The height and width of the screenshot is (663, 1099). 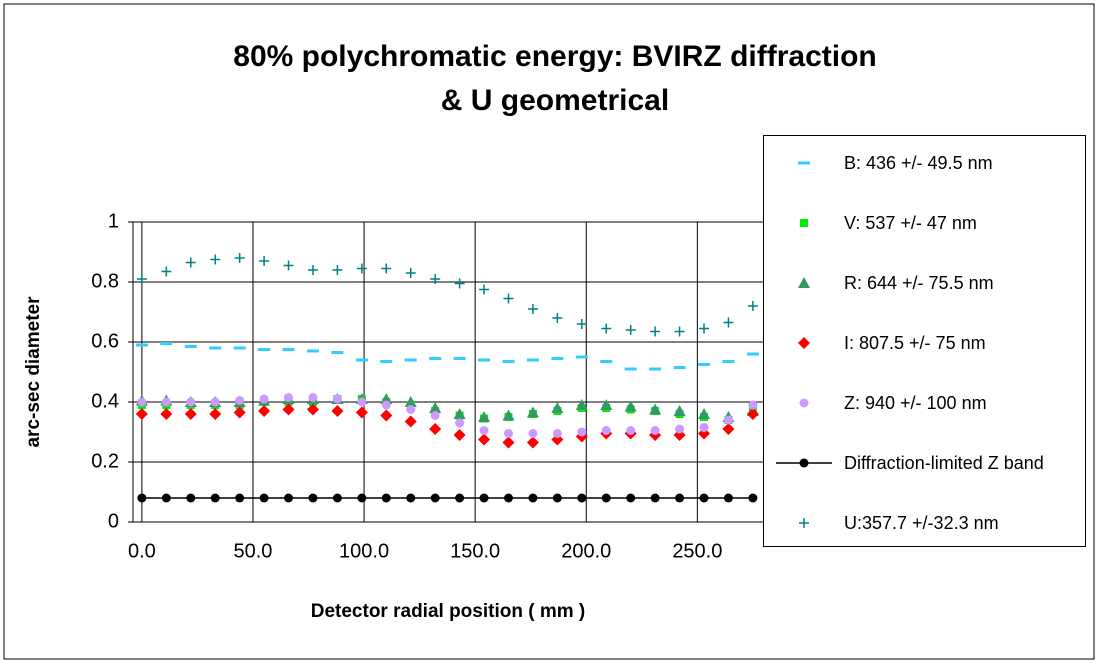 I want to click on legend-label: U:357.7 +/-32.3 nm, so click(x=921, y=523).